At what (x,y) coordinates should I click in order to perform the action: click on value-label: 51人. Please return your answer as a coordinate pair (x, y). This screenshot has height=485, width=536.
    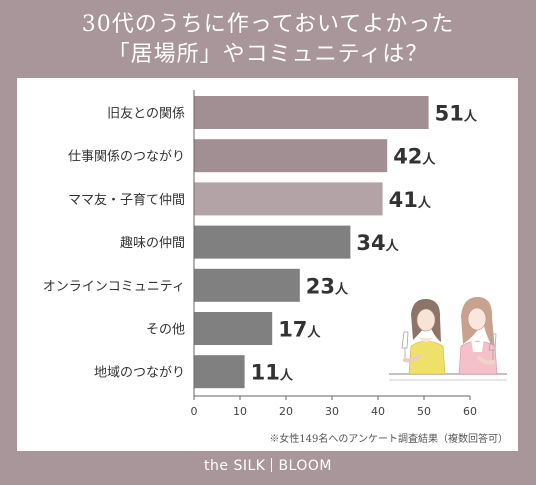
    Looking at the image, I should click on (456, 114).